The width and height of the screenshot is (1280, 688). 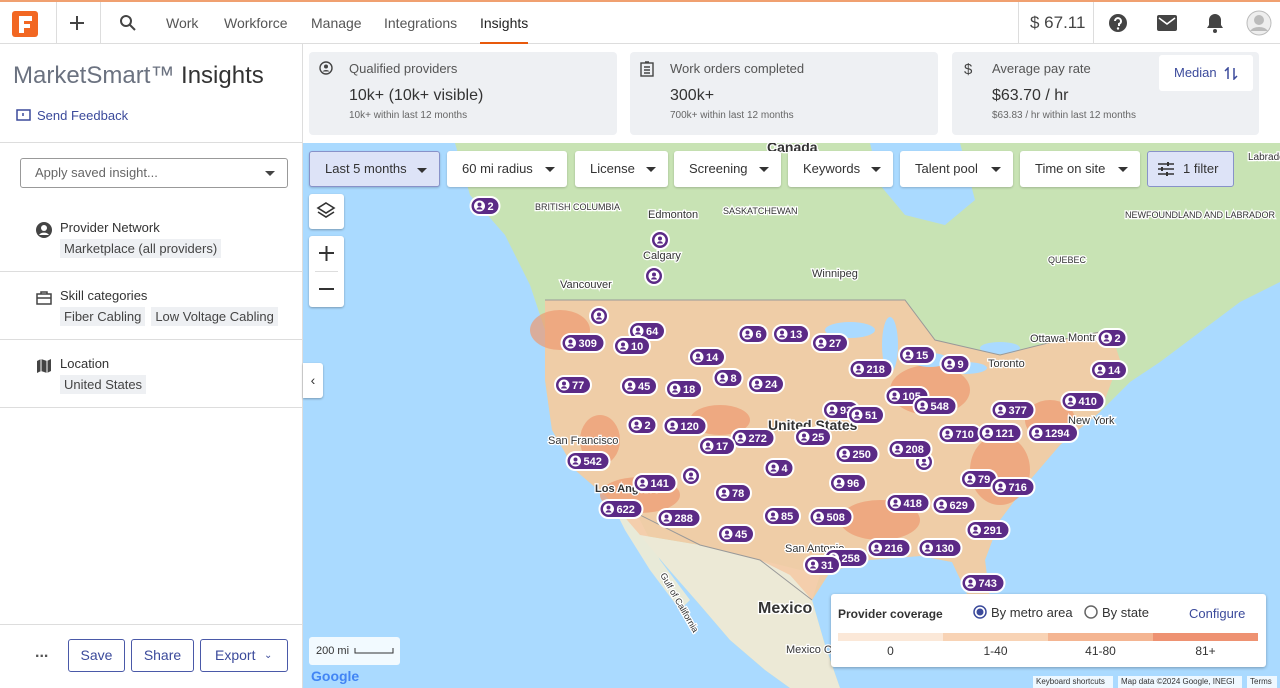 I want to click on cluster-marker: 8, so click(x=728, y=378).